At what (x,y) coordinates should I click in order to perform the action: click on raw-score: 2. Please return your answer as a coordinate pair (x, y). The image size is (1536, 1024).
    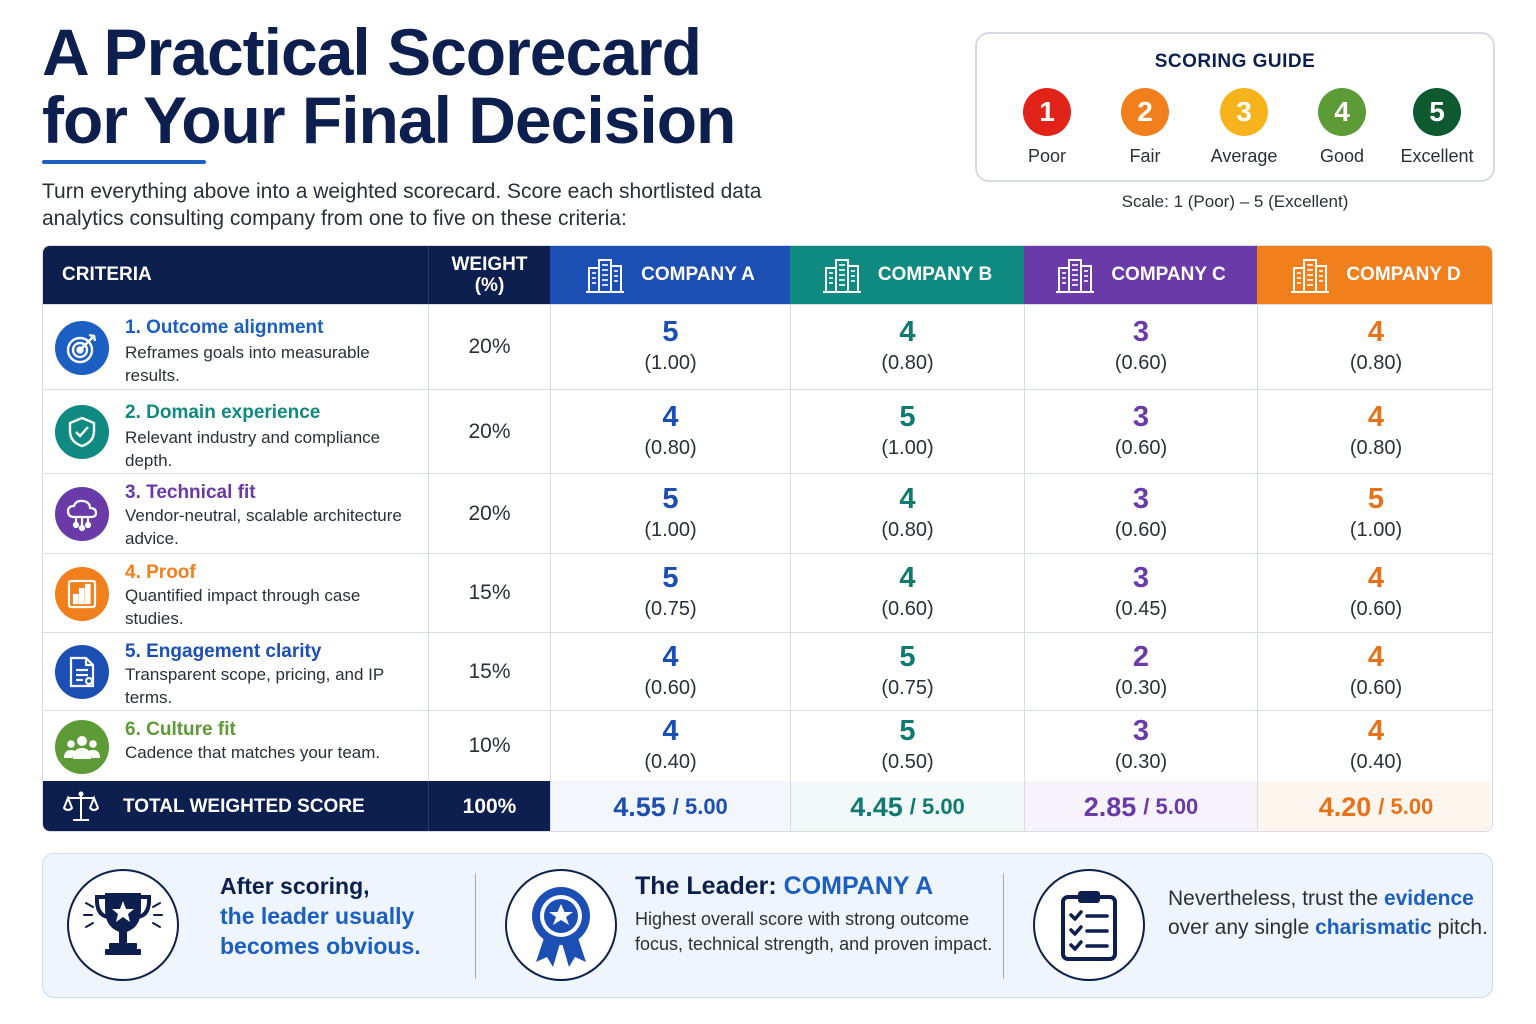
    Looking at the image, I should click on (1141, 656).